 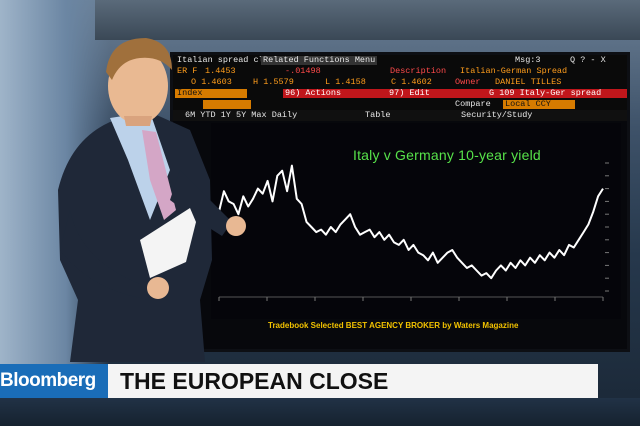 What do you see at coordinates (201, 203) in the screenshot?
I see `presenter-arm` at bounding box center [201, 203].